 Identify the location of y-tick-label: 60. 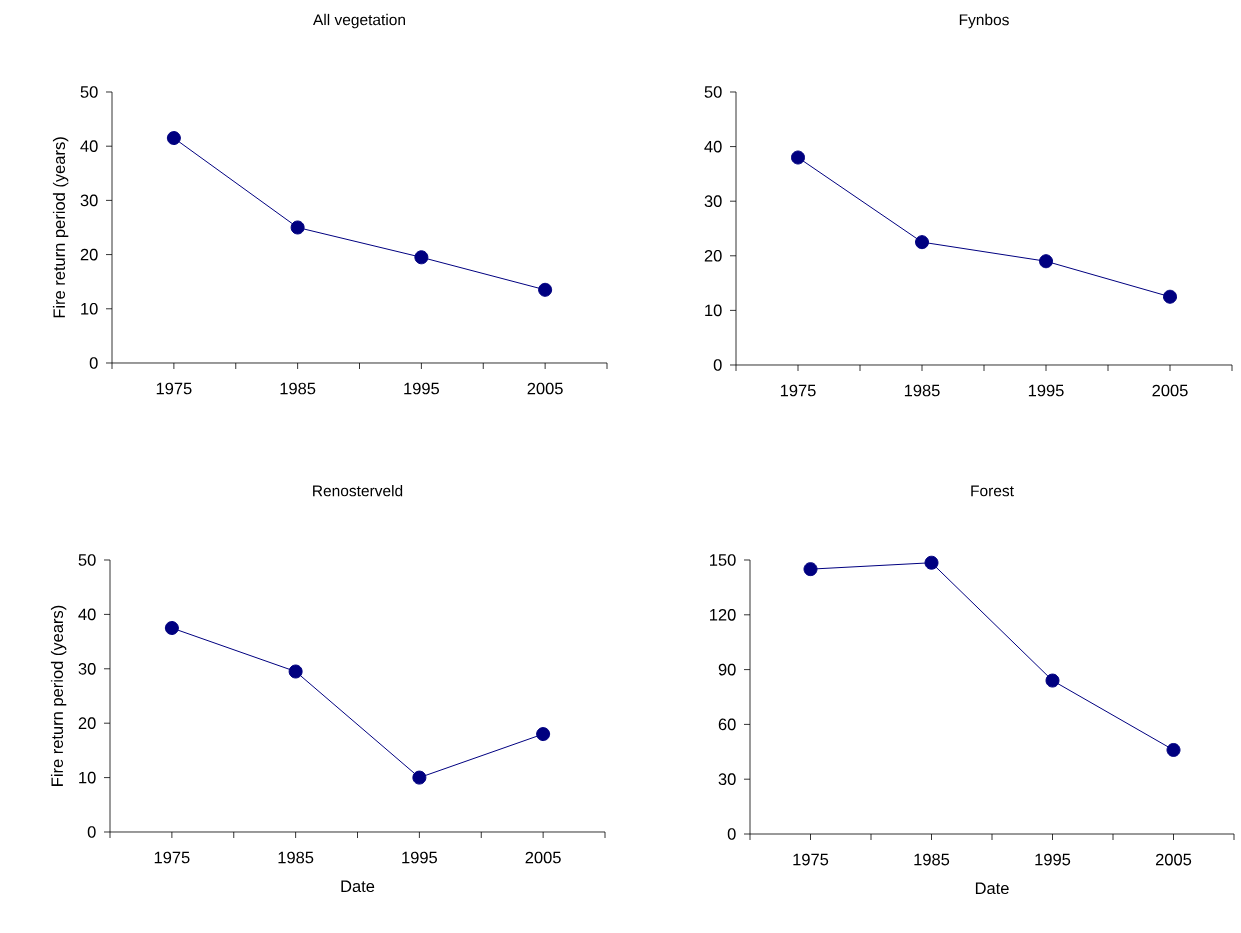
(727, 724).